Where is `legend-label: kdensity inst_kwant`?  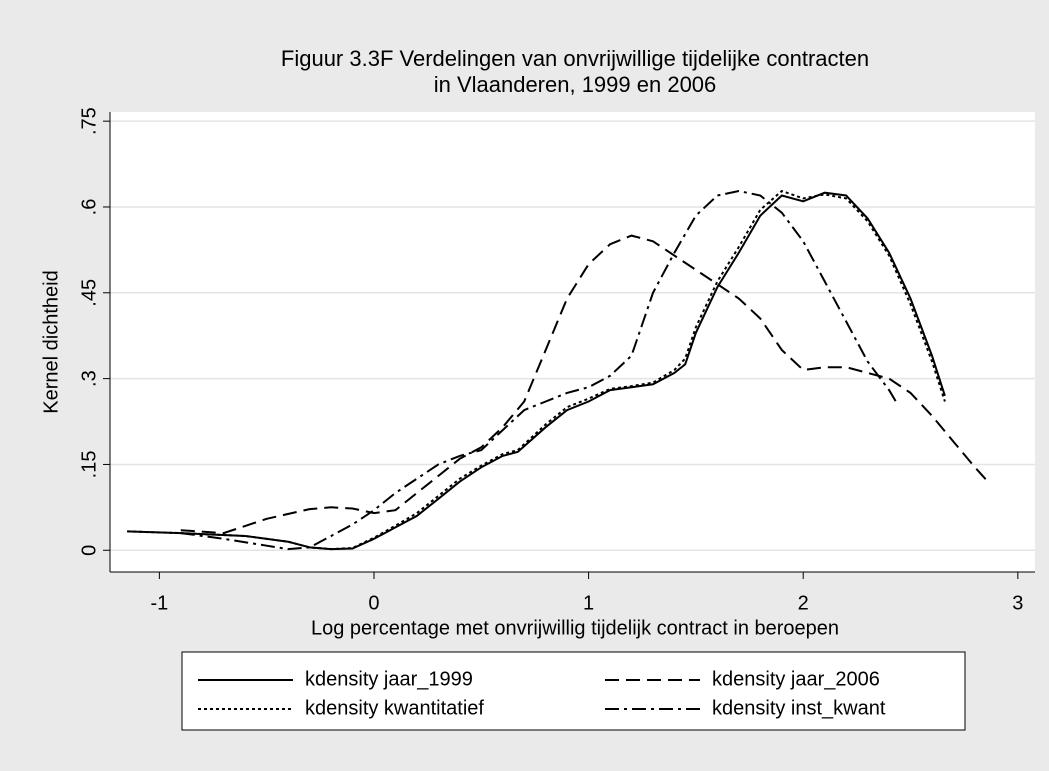
legend-label: kdensity inst_kwant is located at coordinates (799, 708).